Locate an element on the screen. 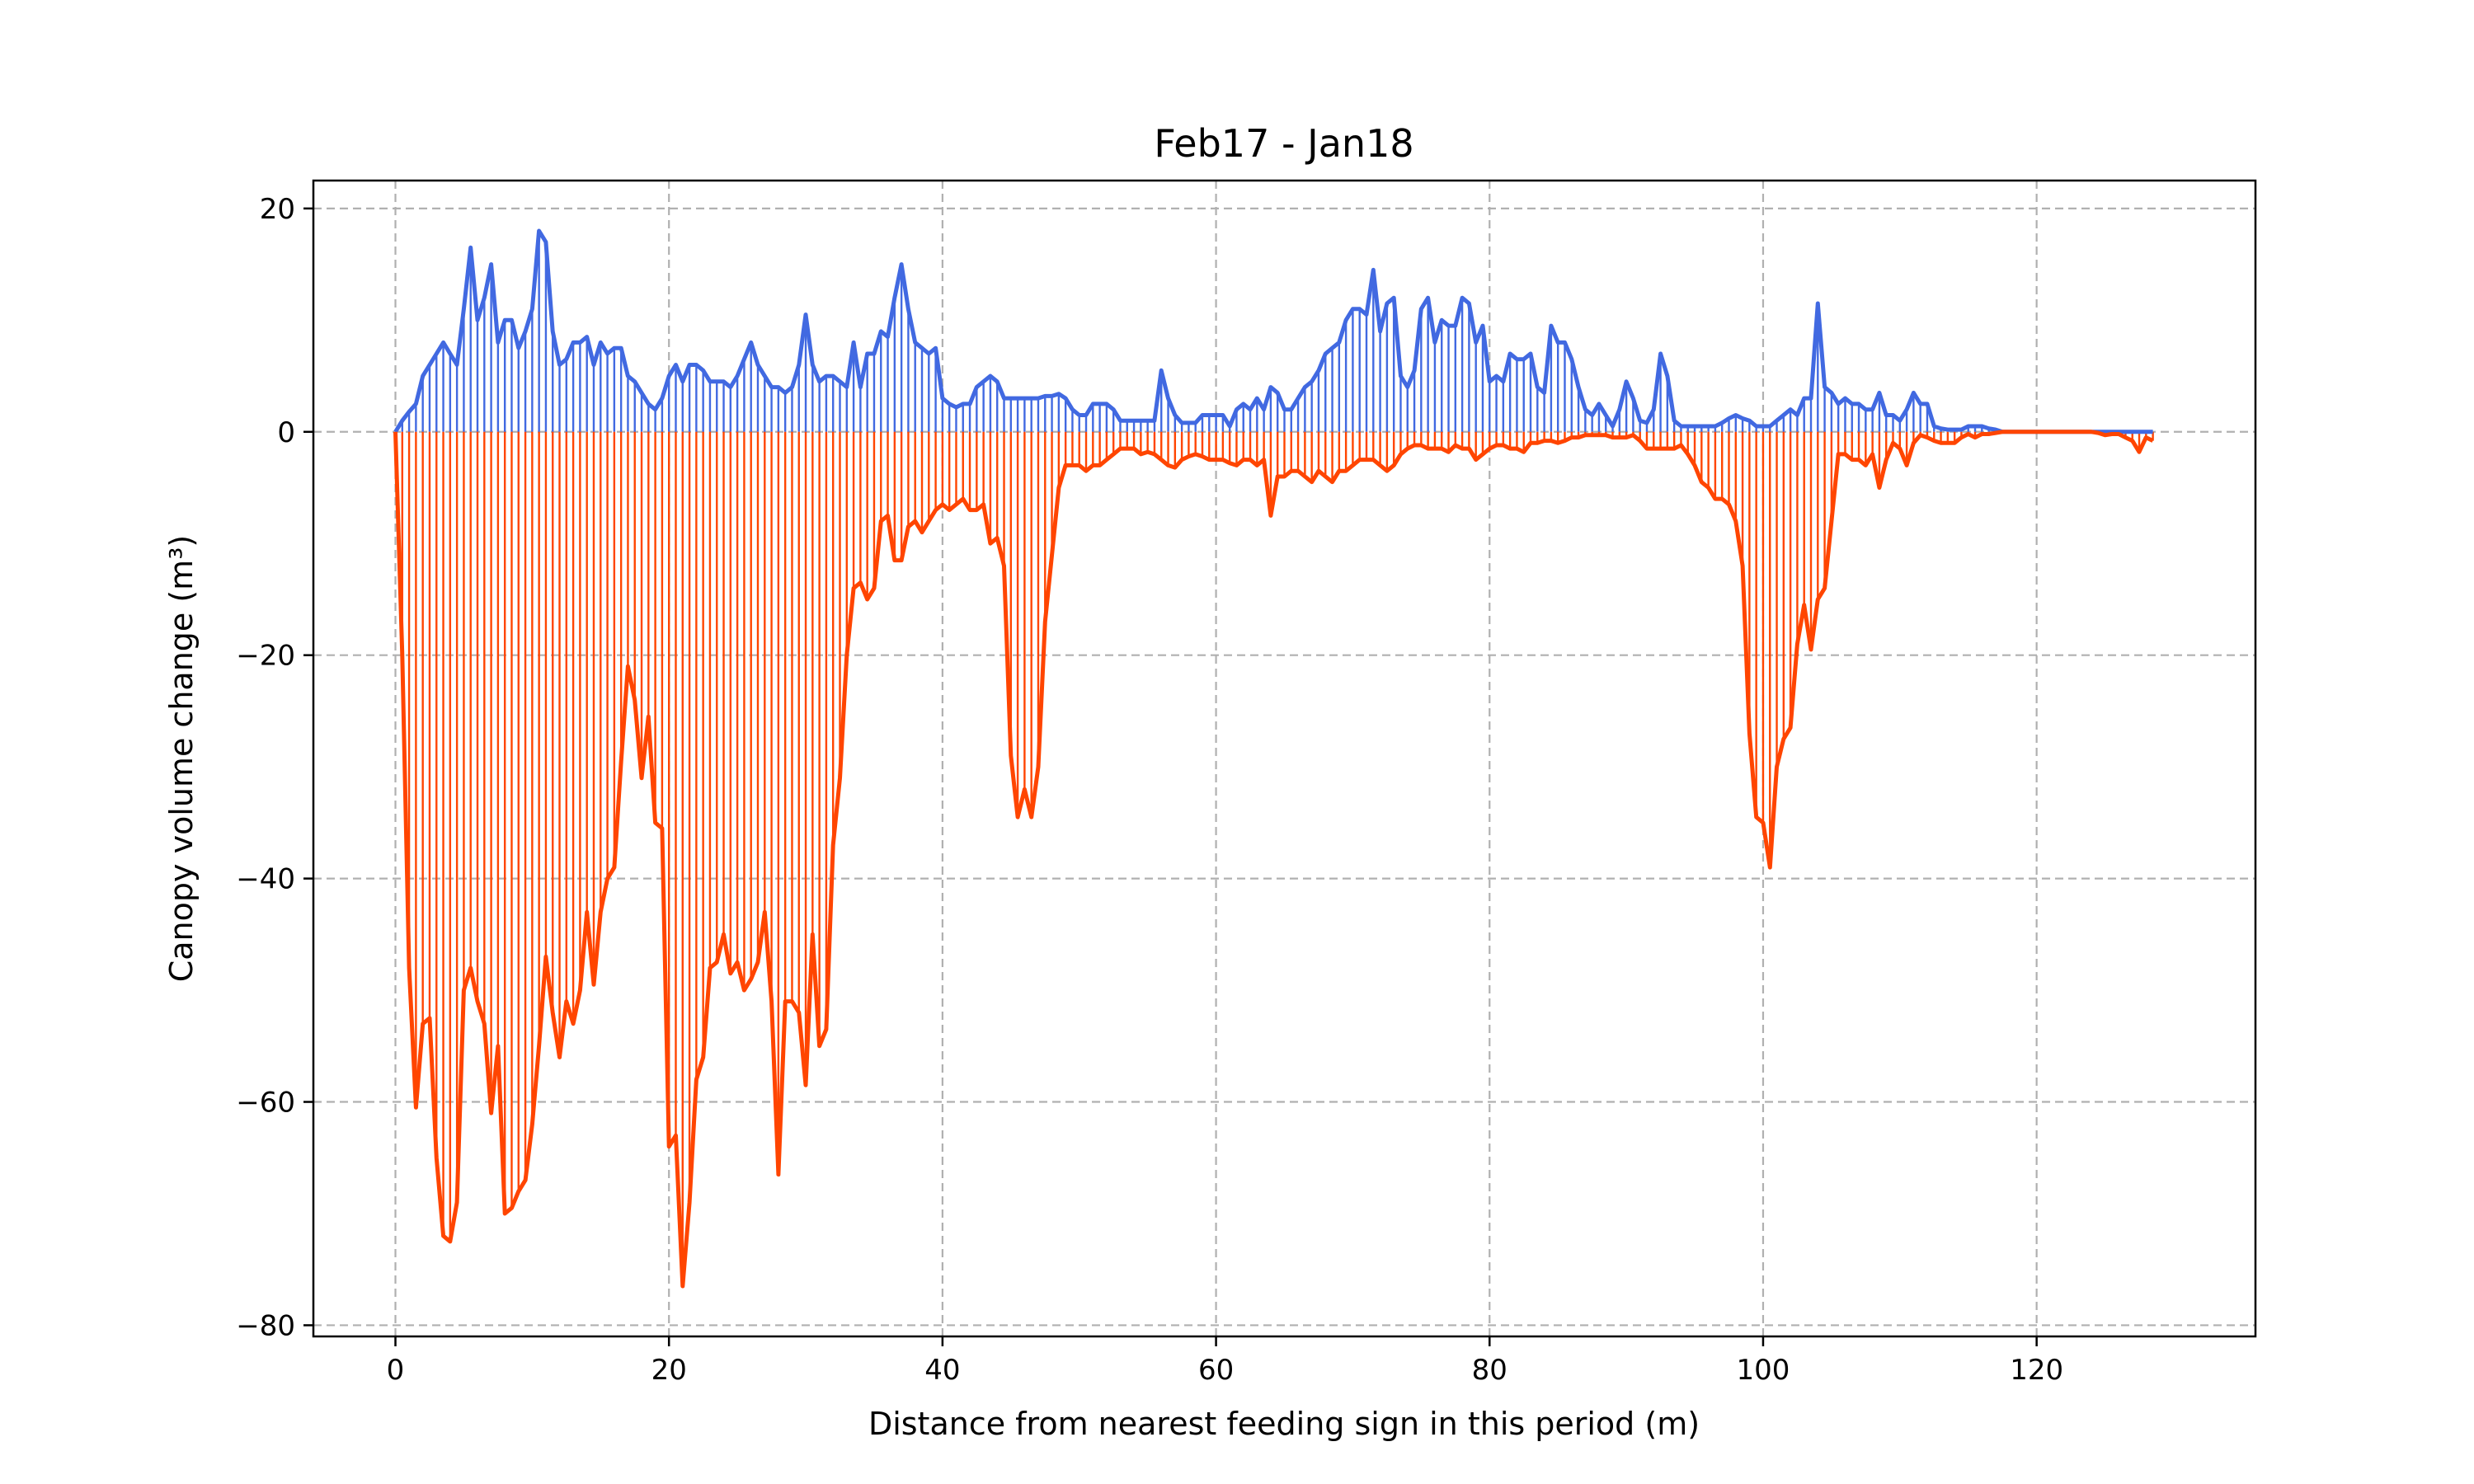 The height and width of the screenshot is (1484, 2474). y-tick-label: 0 is located at coordinates (286, 432).